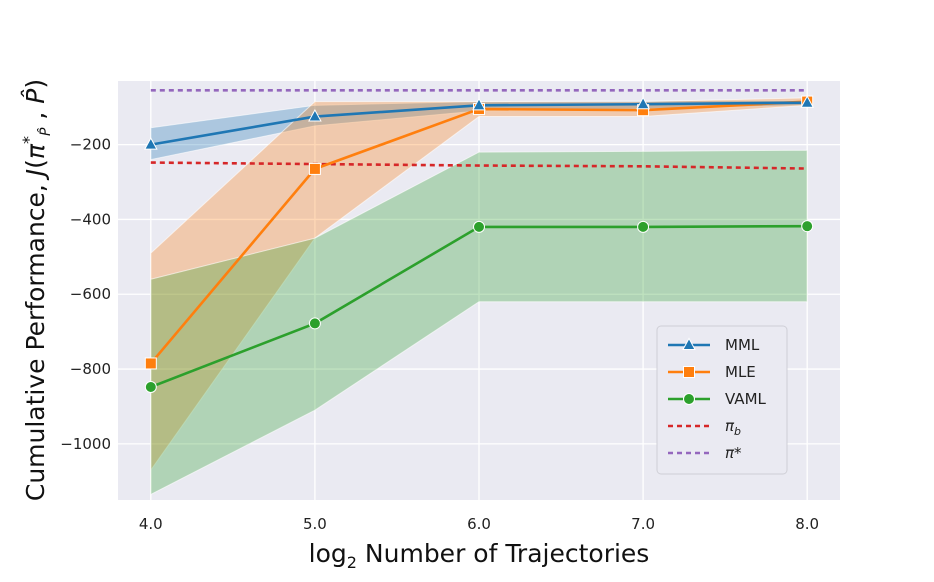 This screenshot has height=582, width=934. I want to click on legend: MML MLE VAML πb π*, so click(722, 400).